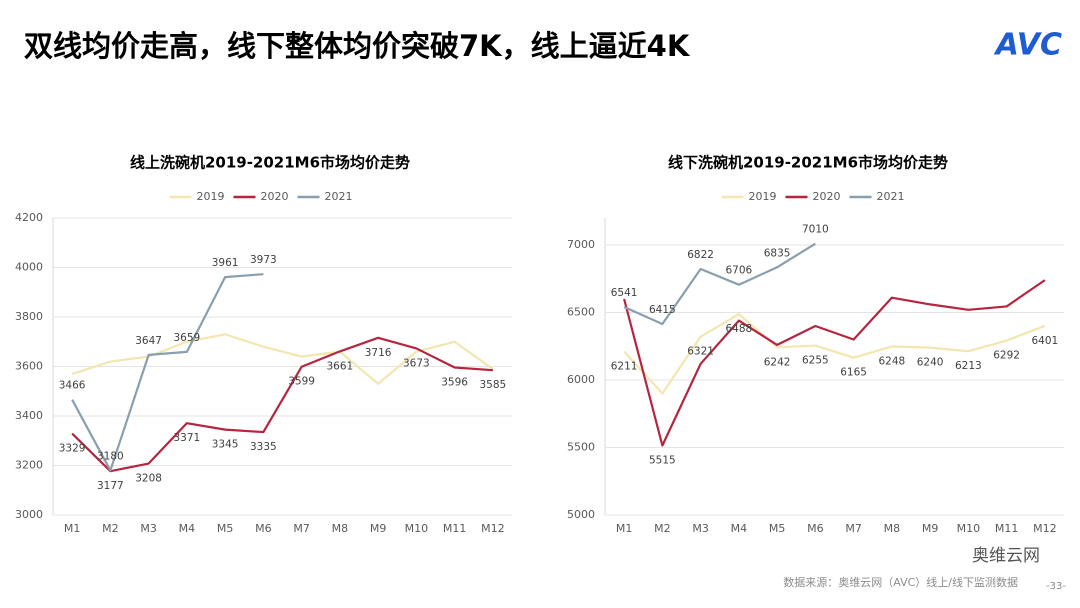  What do you see at coordinates (700, 255) in the screenshot?
I see `data-label: 6822` at bounding box center [700, 255].